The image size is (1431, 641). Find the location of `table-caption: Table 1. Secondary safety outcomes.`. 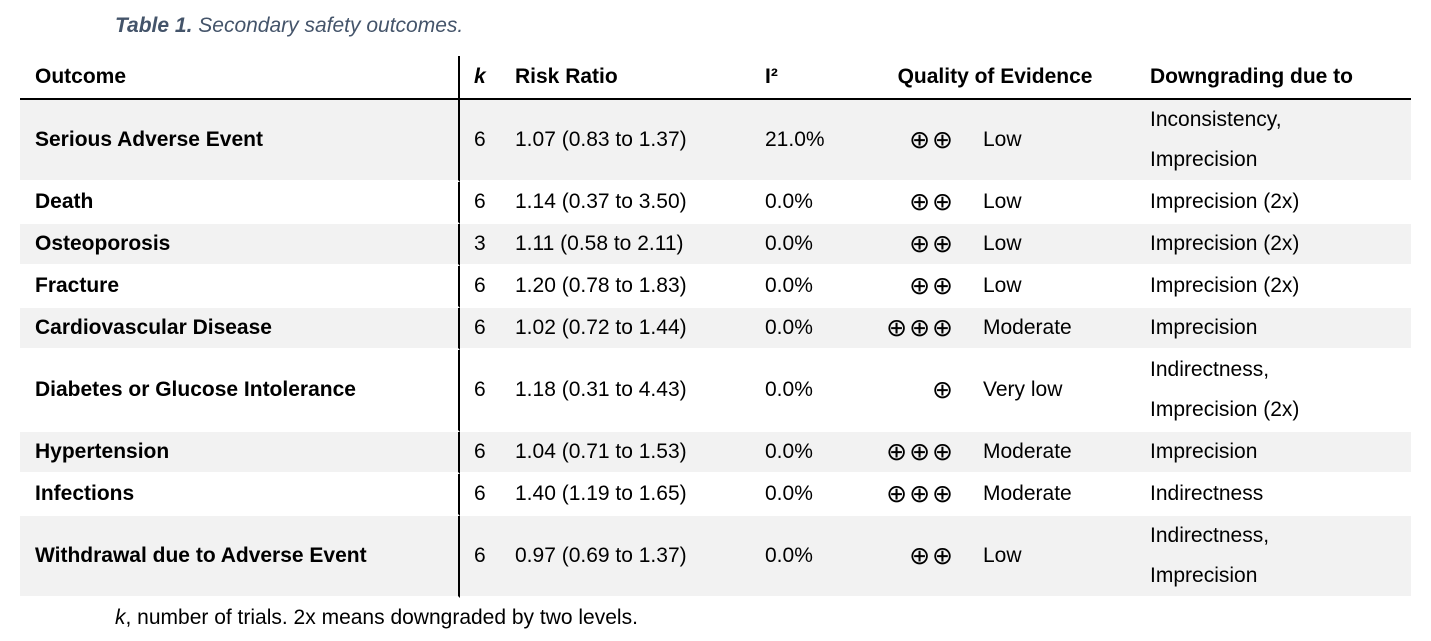

table-caption: Table 1. Secondary safety outcomes. is located at coordinates (773, 26).